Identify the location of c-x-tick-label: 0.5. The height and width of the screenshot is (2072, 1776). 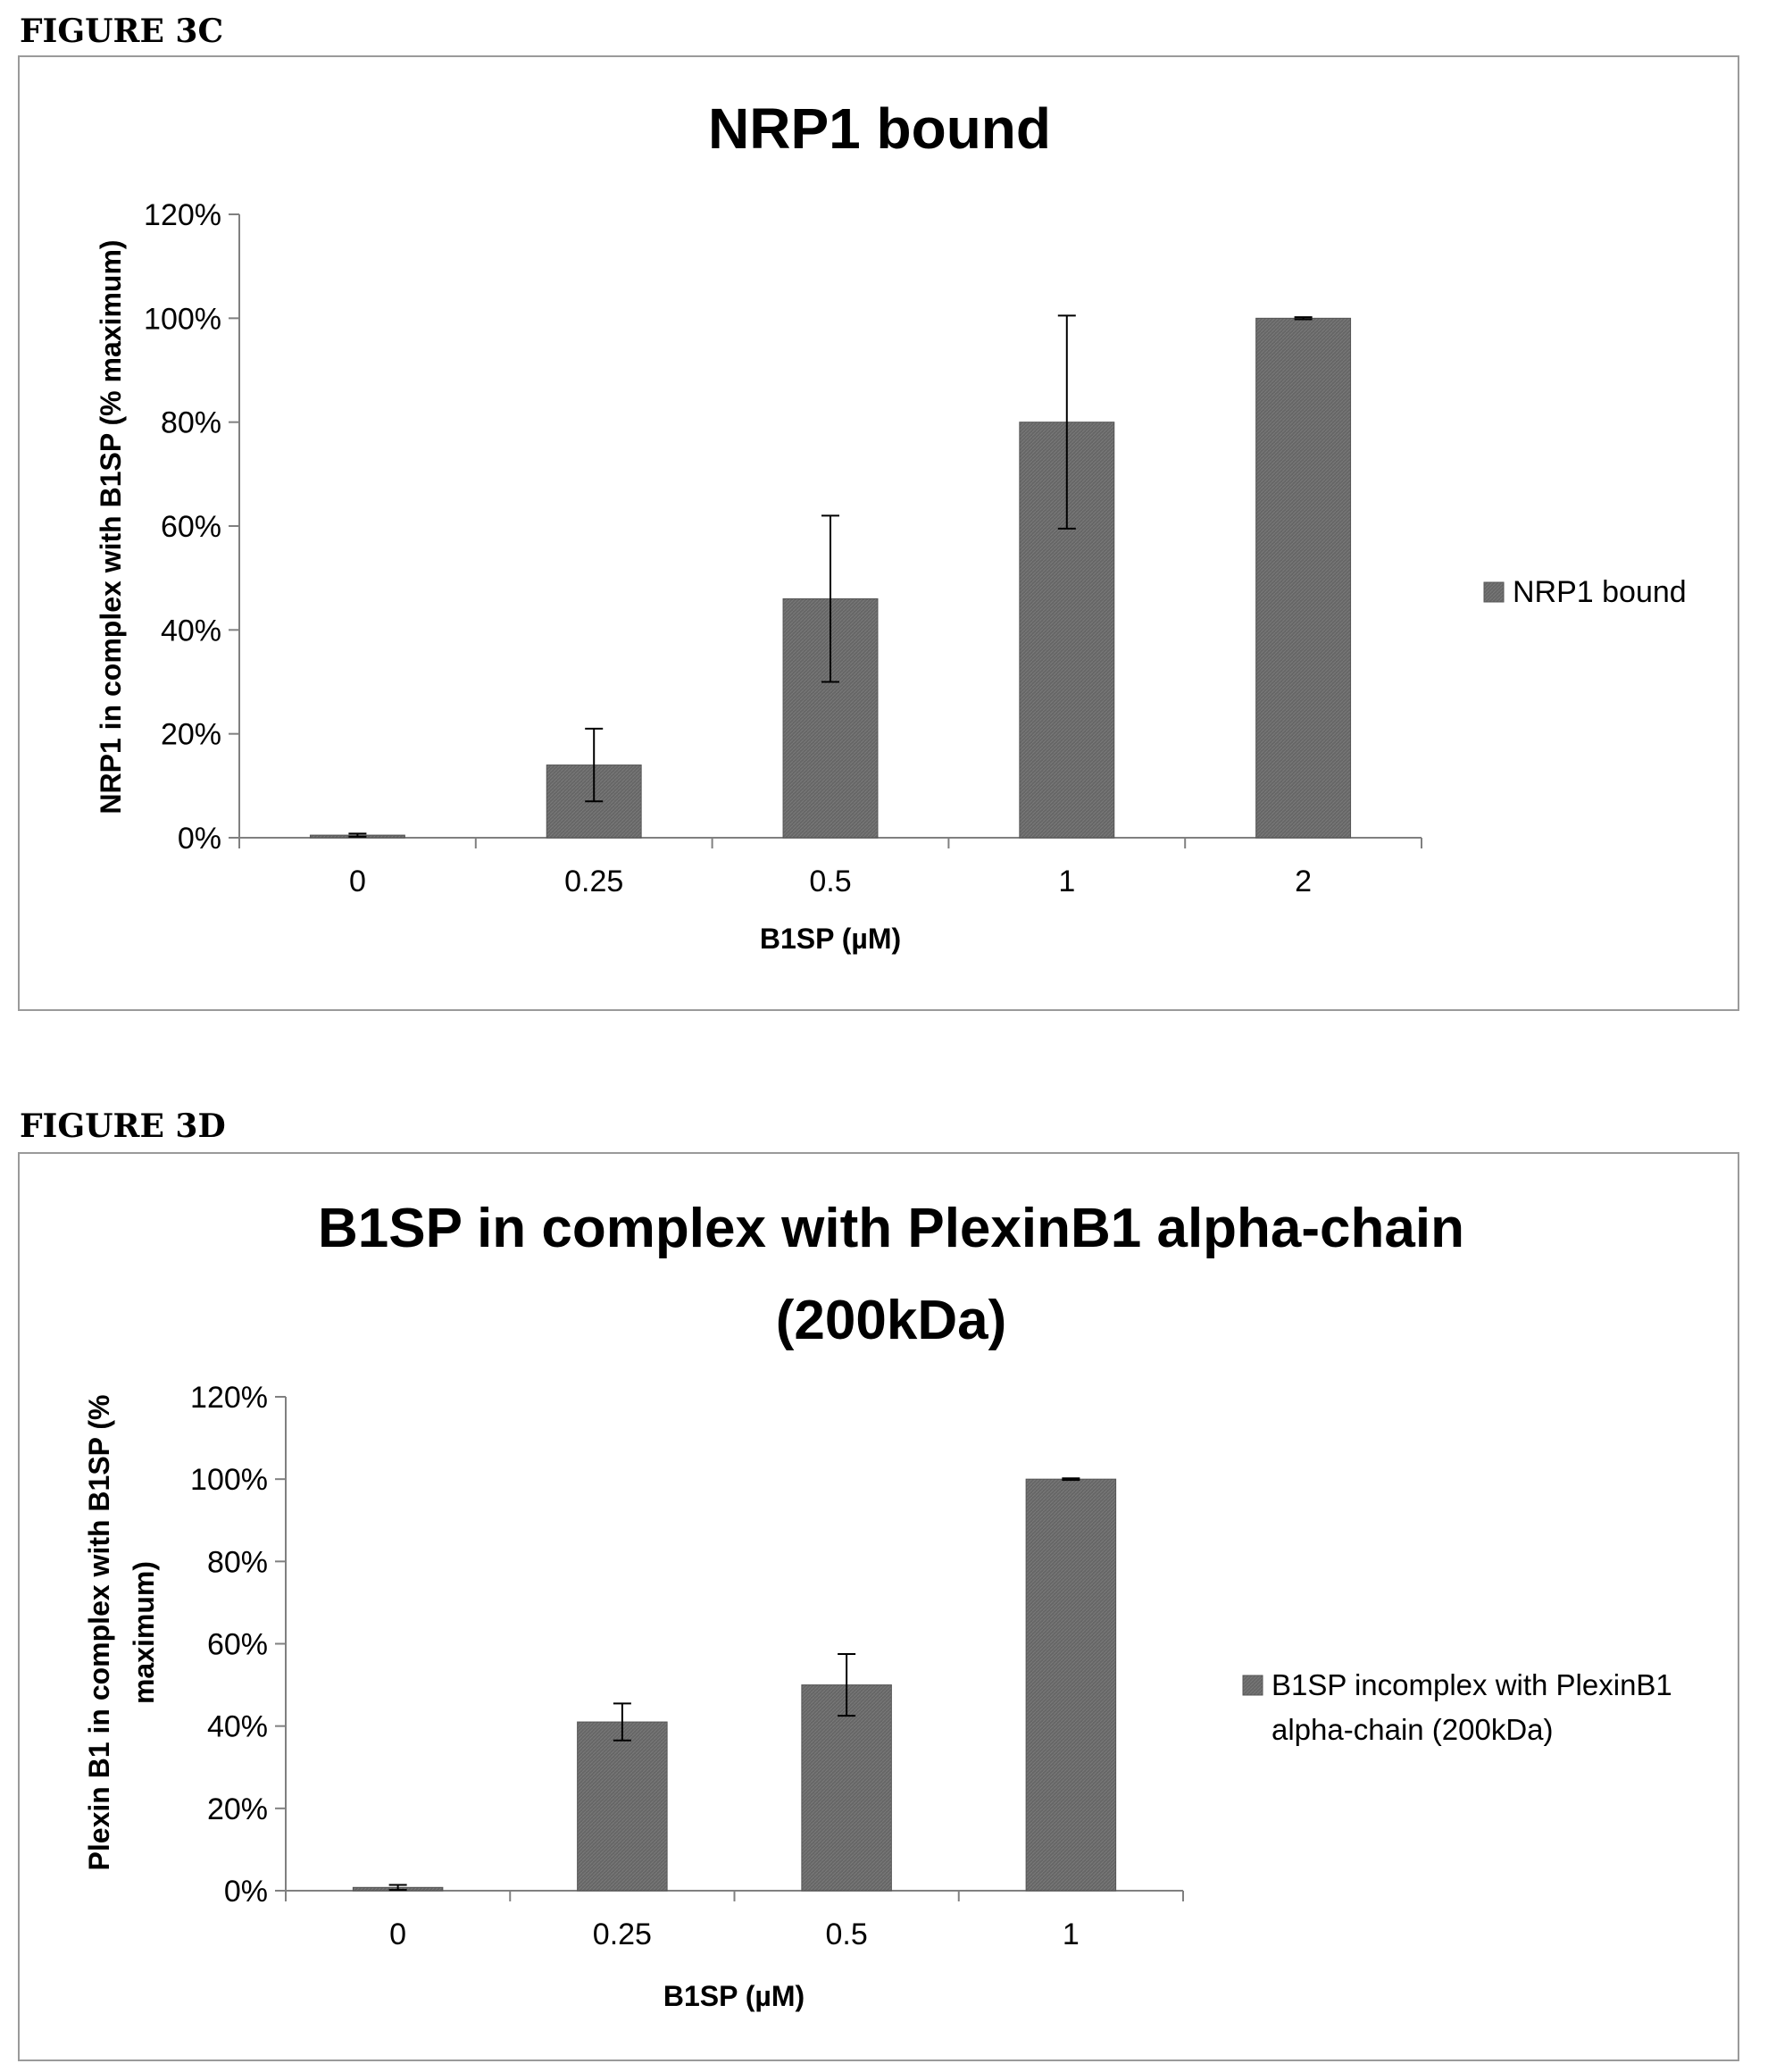
(830, 881).